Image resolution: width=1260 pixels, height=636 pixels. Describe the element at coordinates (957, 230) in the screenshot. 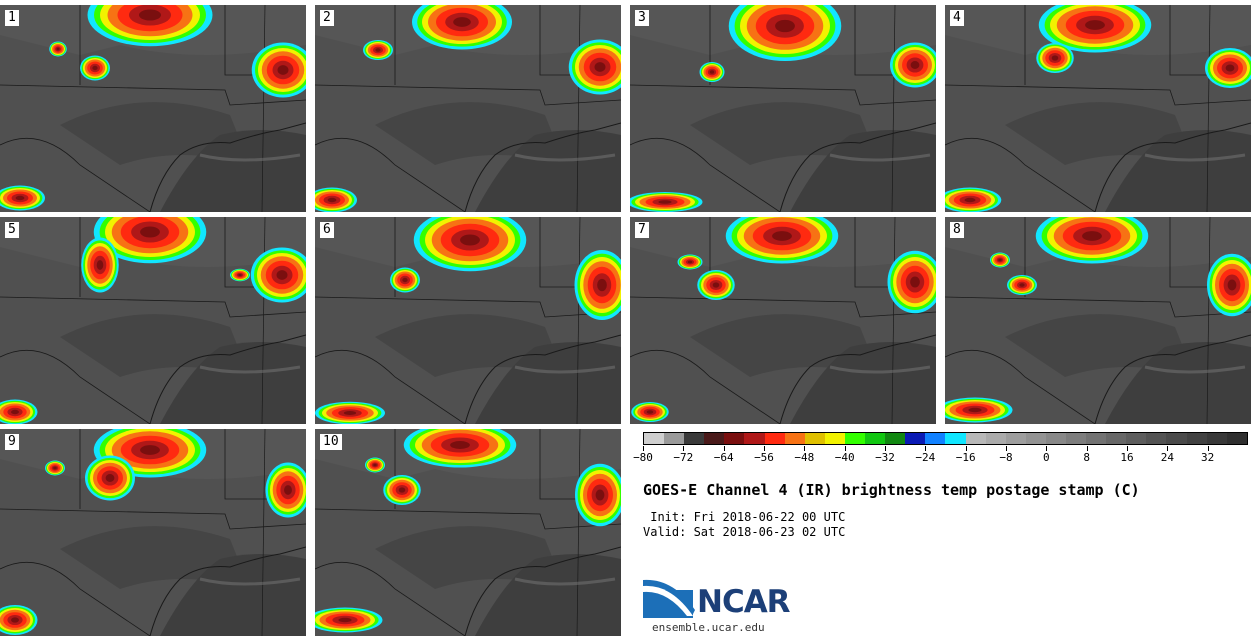

I see `panel-label: 8` at that location.